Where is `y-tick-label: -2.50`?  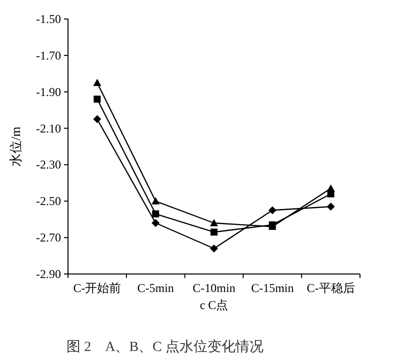
y-tick-label: -2.50 is located at coordinates (48, 201).